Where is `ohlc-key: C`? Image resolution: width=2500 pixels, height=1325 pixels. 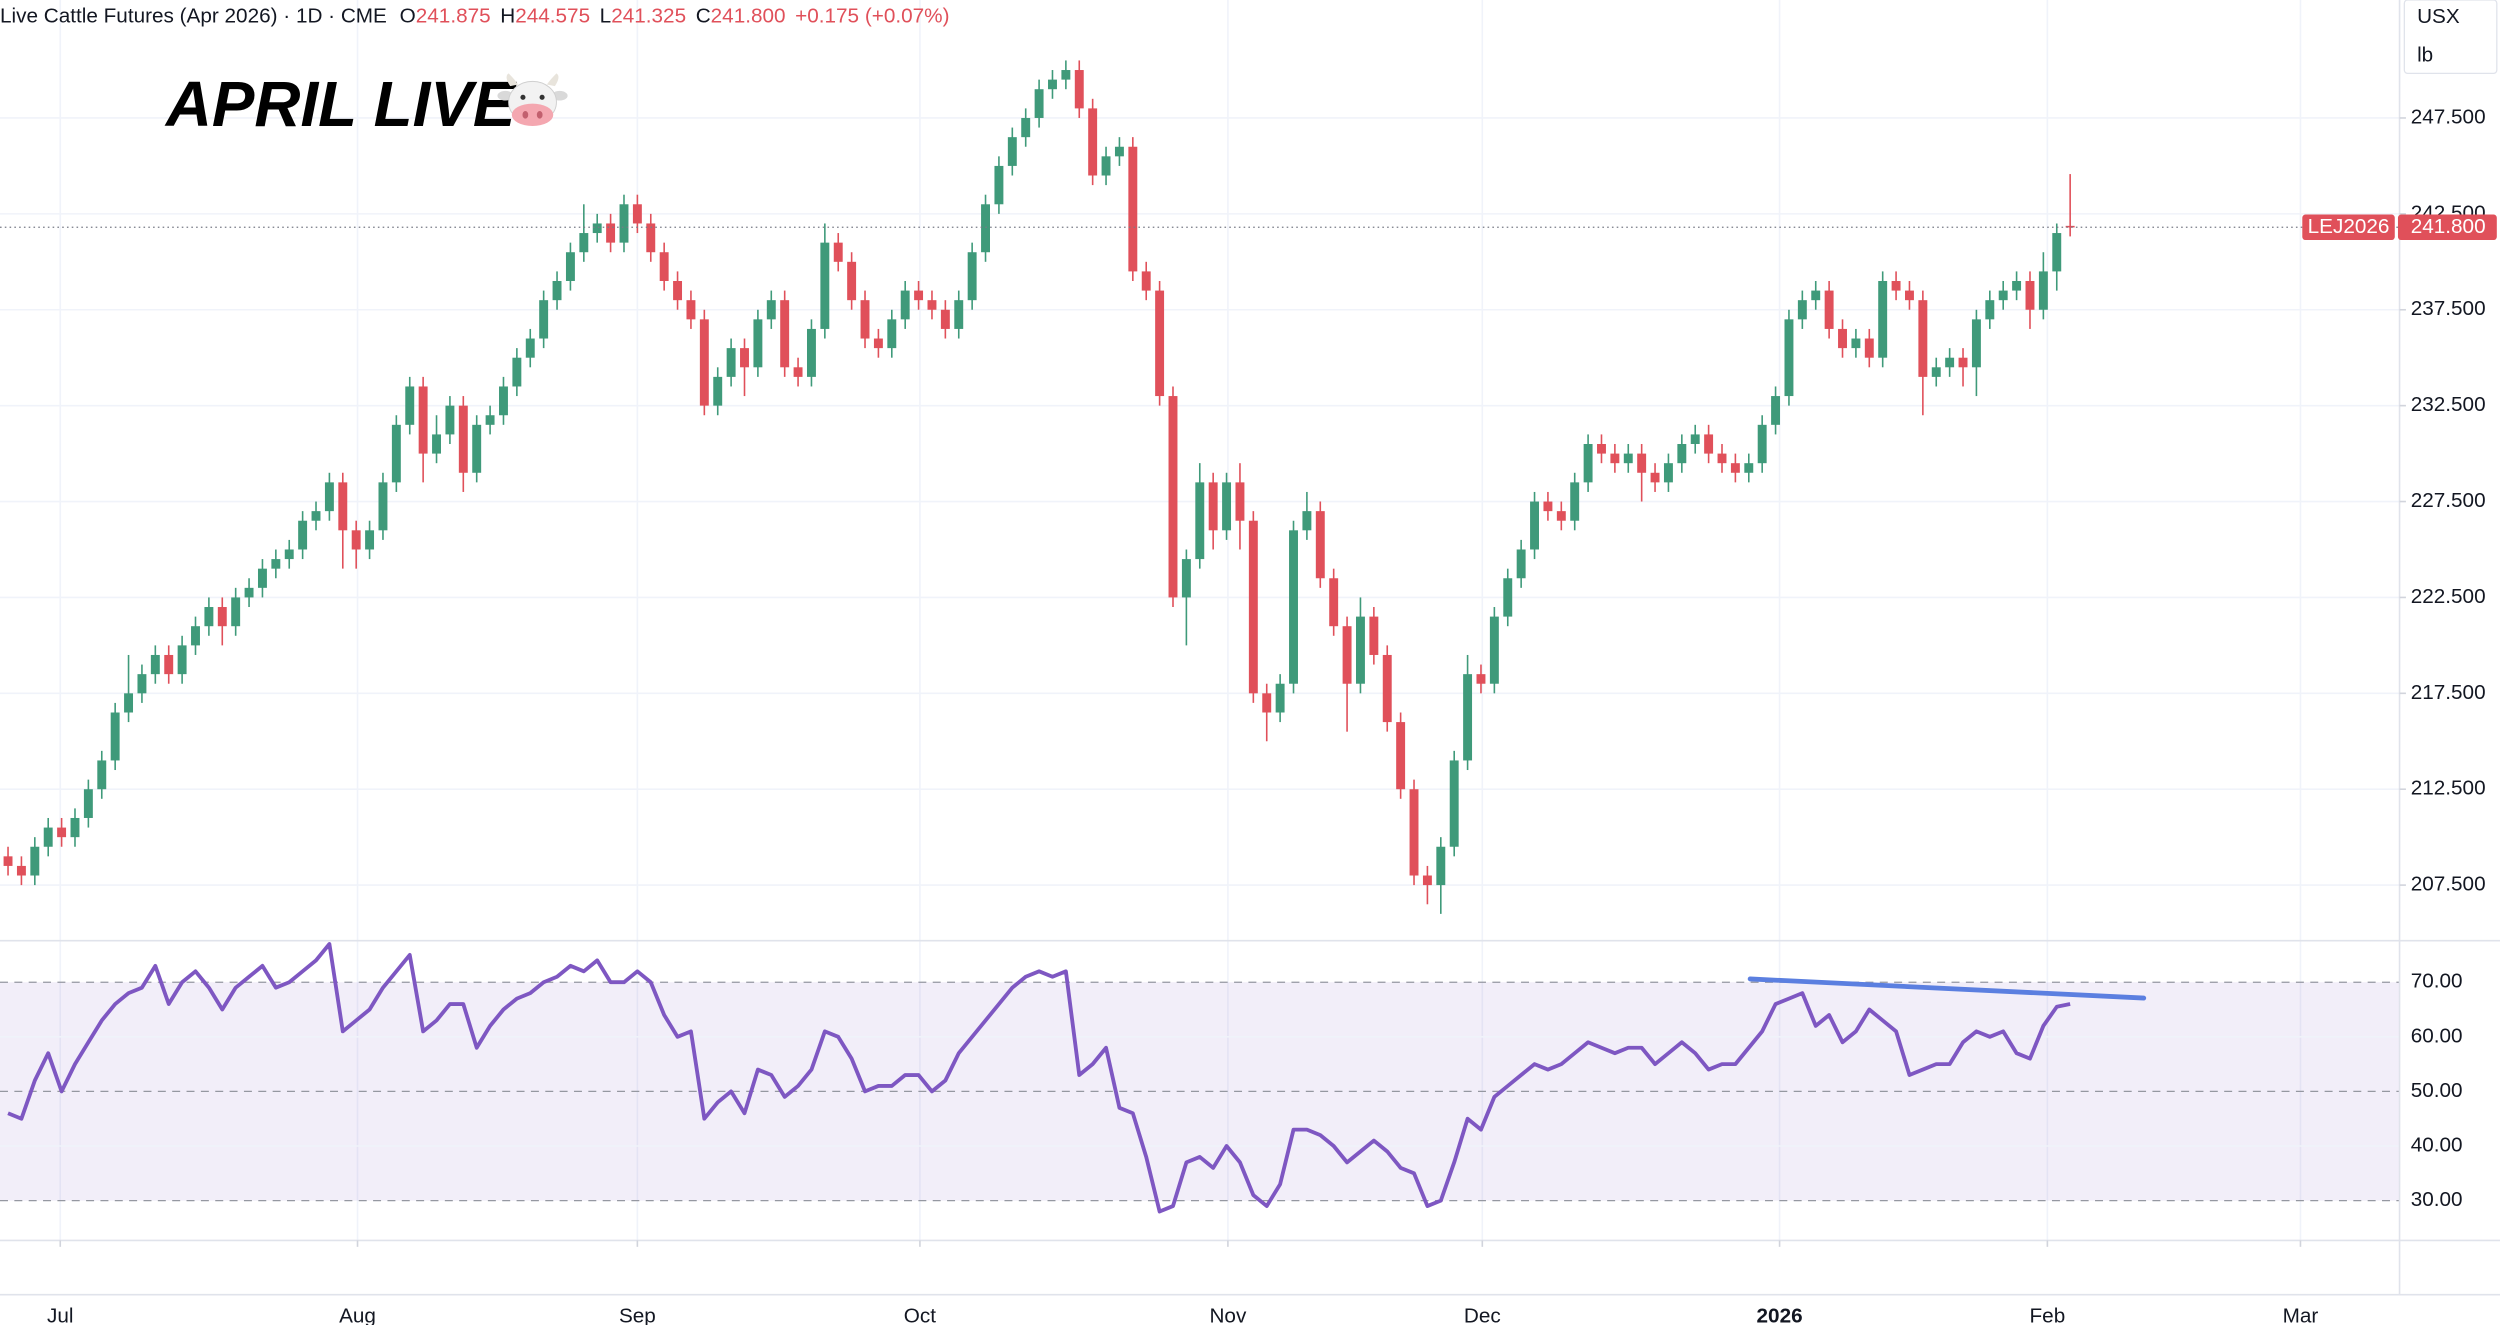
ohlc-key: C is located at coordinates (703, 16).